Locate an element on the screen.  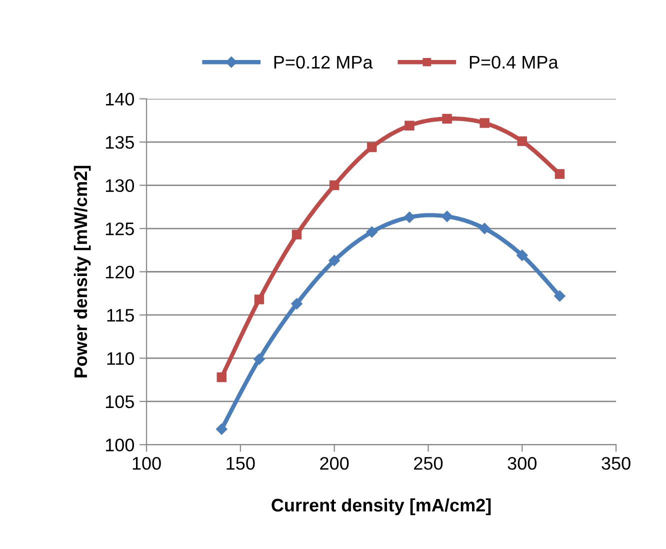
y-tick-label: 125 is located at coordinates (120, 229).